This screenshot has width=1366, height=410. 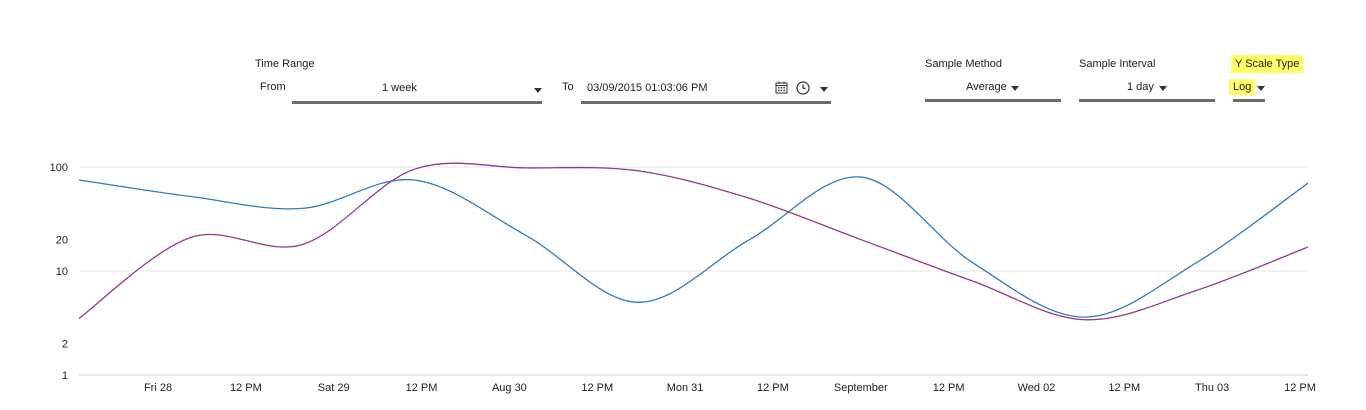 I want to click on x-tick-label: Wed 02, so click(x=1037, y=388).